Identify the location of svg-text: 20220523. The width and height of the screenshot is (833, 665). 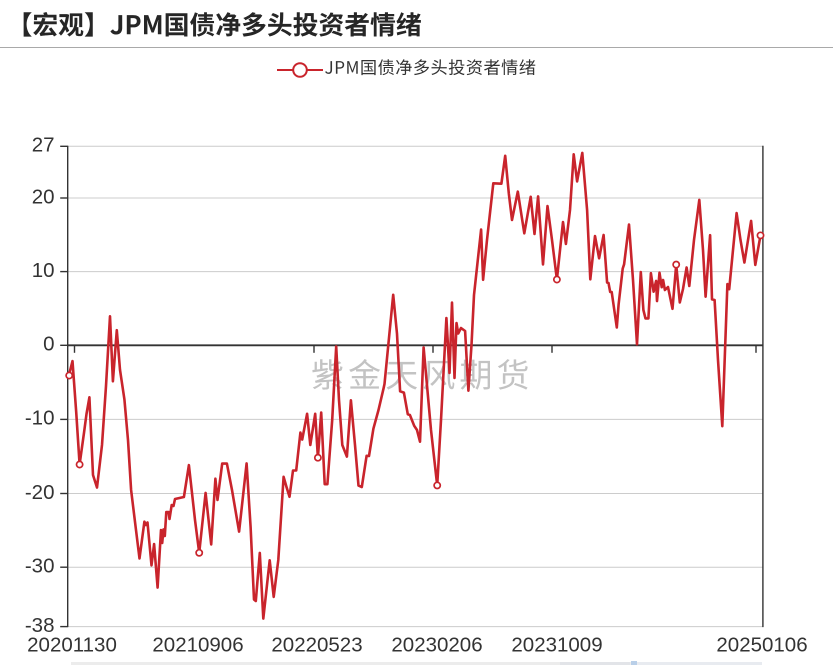
(316, 644).